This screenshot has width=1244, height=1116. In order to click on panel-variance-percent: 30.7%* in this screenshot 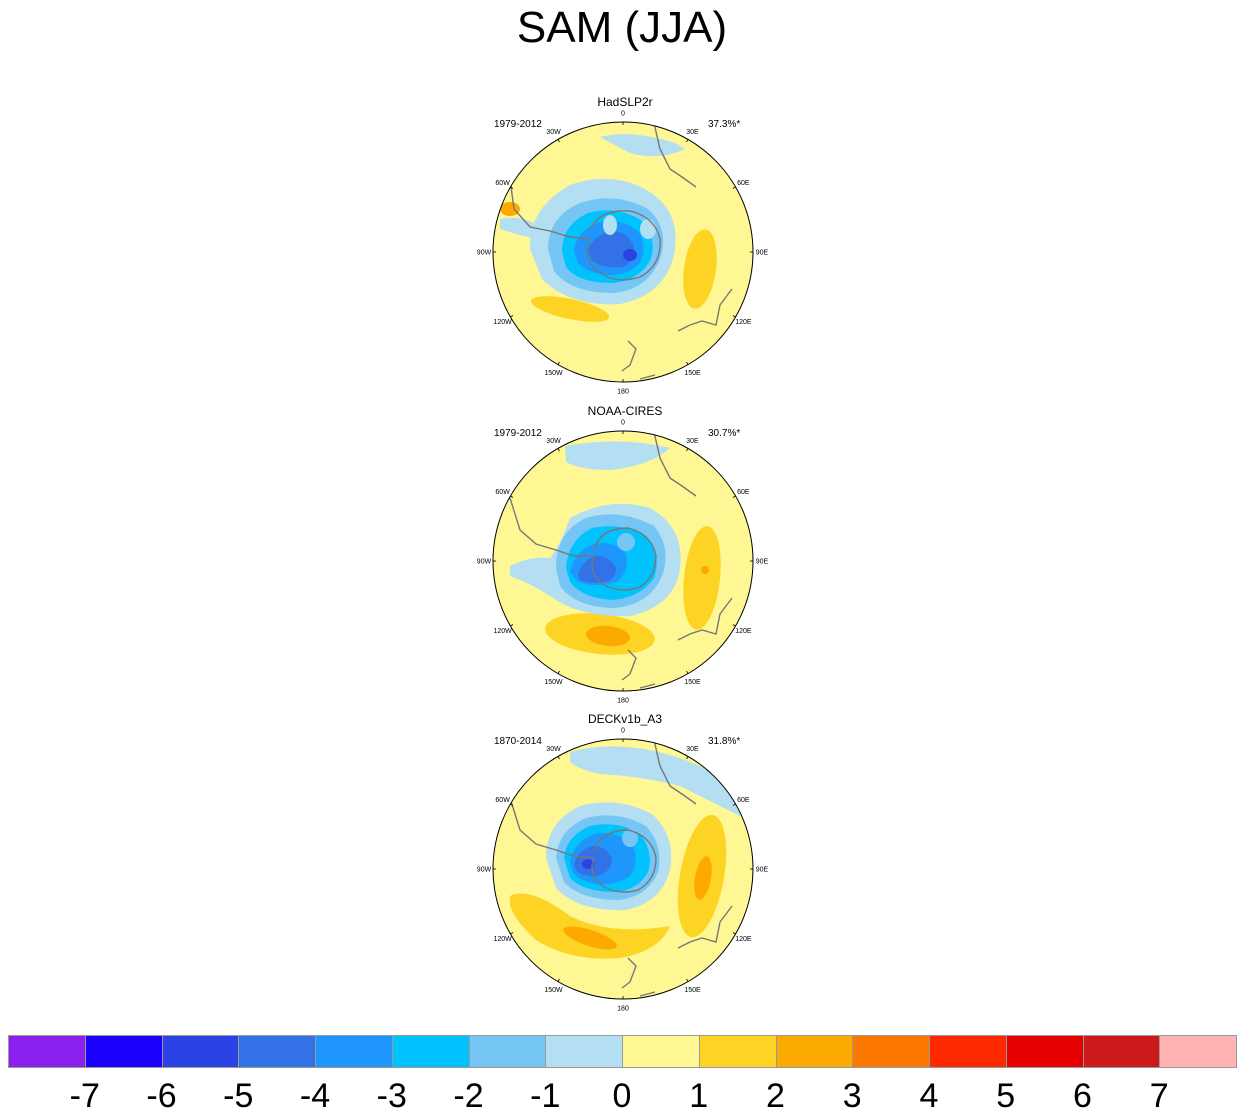, I will do `click(724, 433)`.